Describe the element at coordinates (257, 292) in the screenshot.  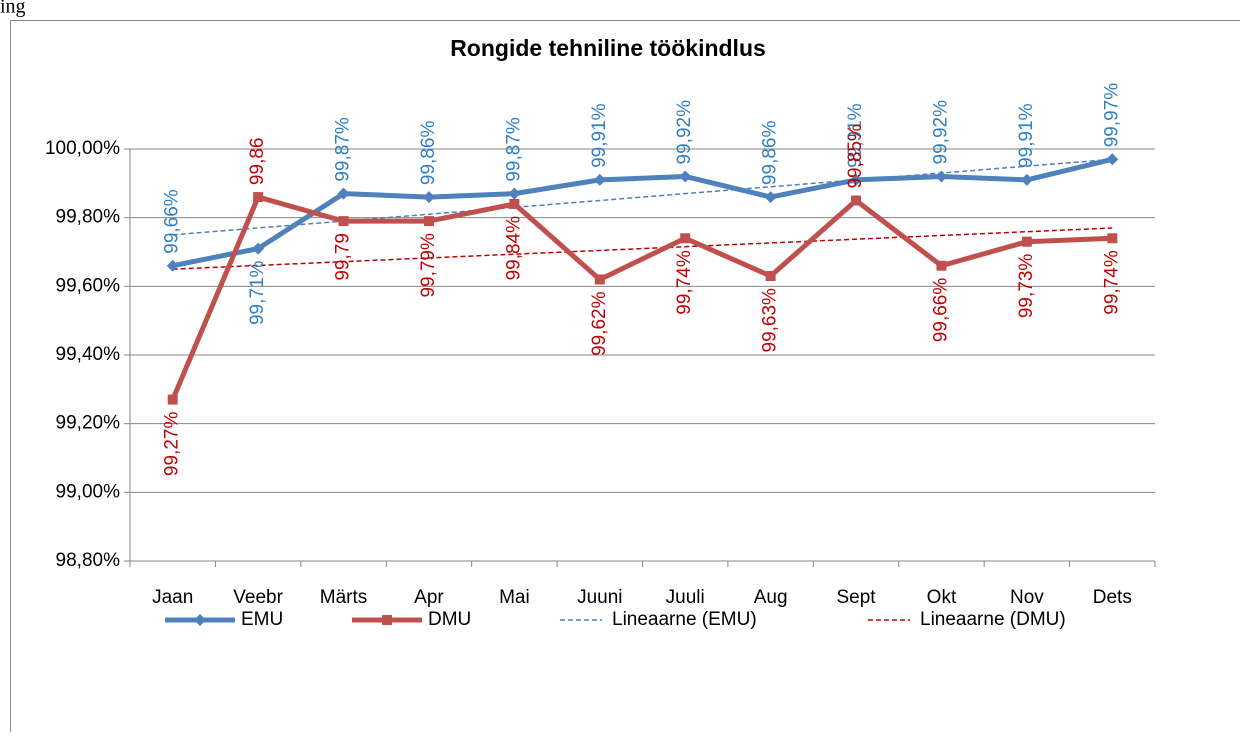
I see `data-label: 99,71%` at that location.